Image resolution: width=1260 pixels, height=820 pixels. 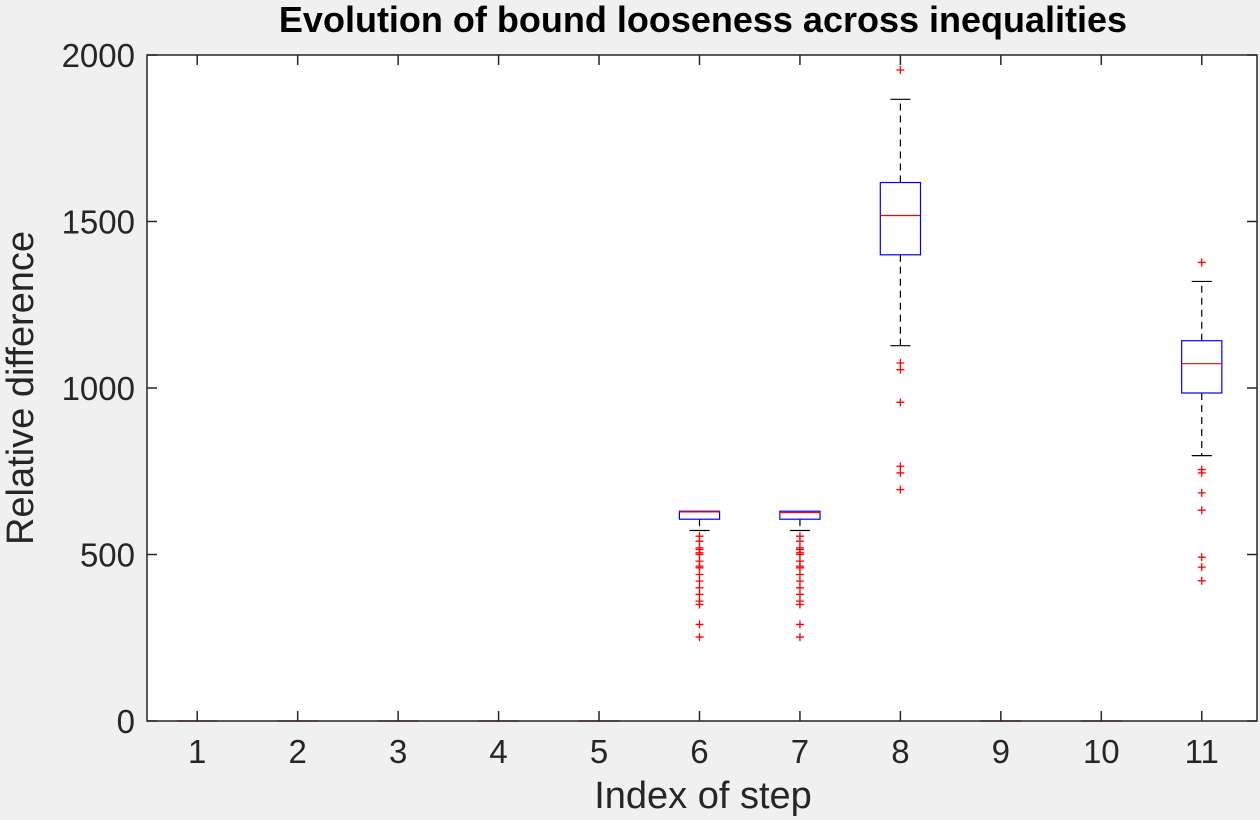 What do you see at coordinates (126, 721) in the screenshot?
I see `y-tick-label: 0` at bounding box center [126, 721].